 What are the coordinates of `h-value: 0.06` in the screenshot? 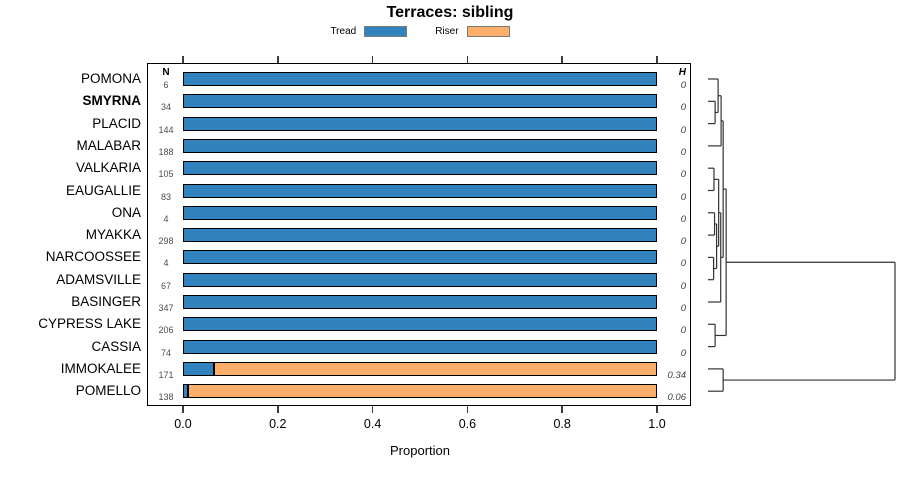 It's located at (677, 398).